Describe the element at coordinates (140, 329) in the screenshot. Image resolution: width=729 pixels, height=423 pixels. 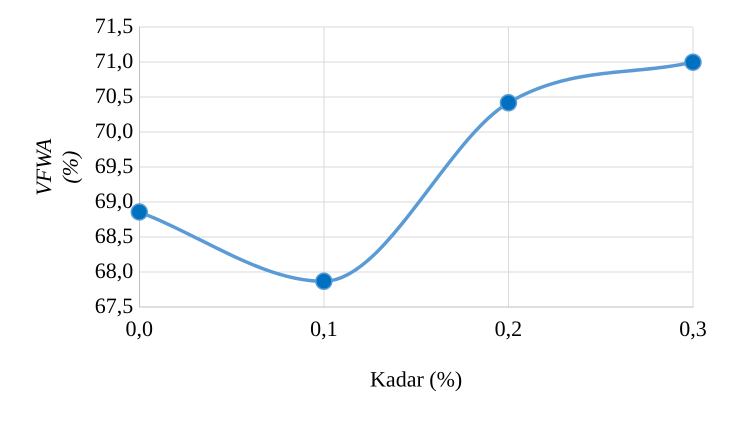
I see `x-tick-label: 0,0` at that location.